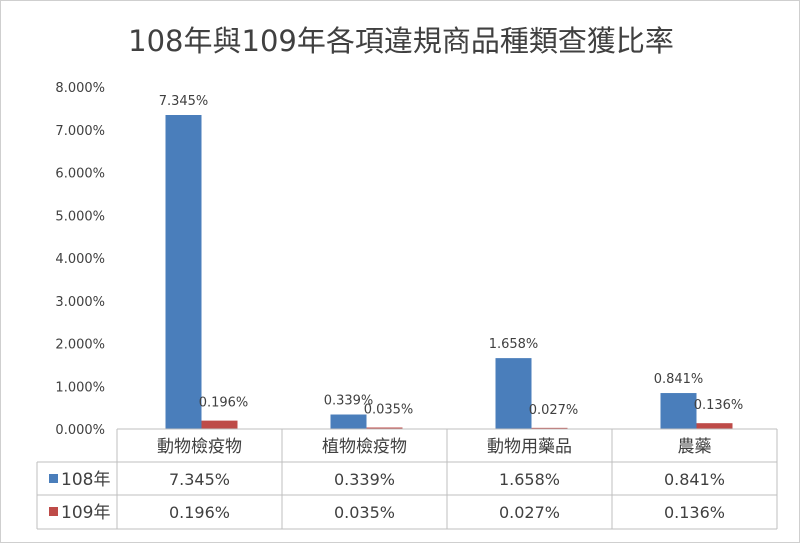  I want to click on category-label: 動物檢疫物, so click(199, 447).